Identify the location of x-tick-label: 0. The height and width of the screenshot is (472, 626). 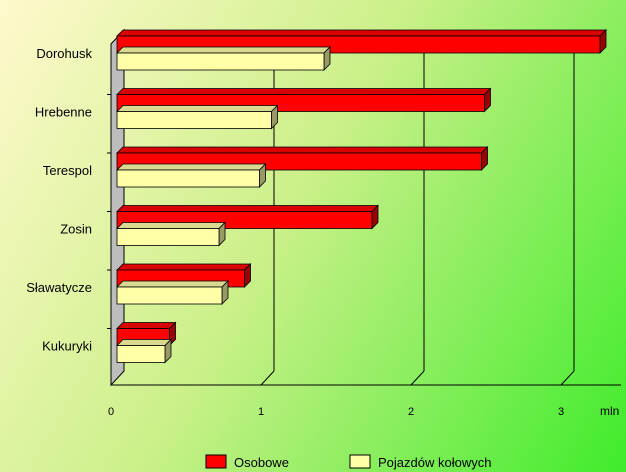
(111, 412).